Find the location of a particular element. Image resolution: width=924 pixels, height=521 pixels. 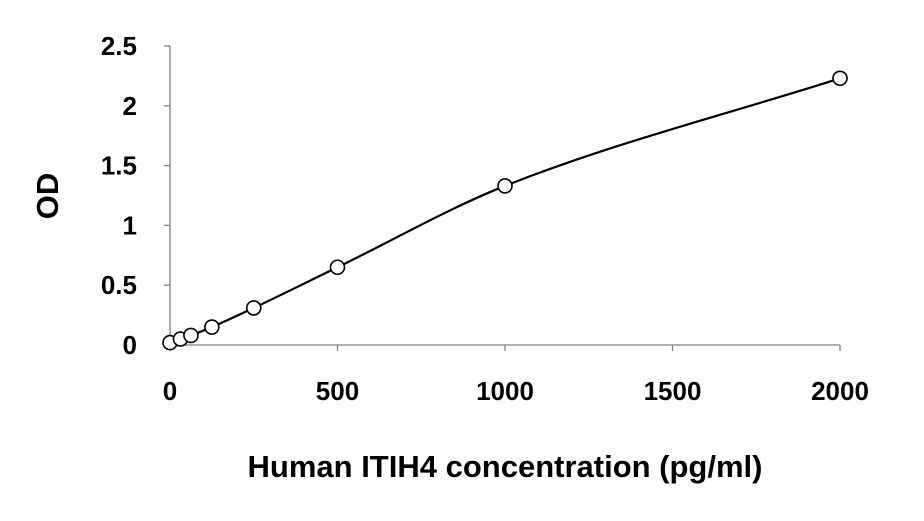

x-tick-label: 0 is located at coordinates (170, 391).